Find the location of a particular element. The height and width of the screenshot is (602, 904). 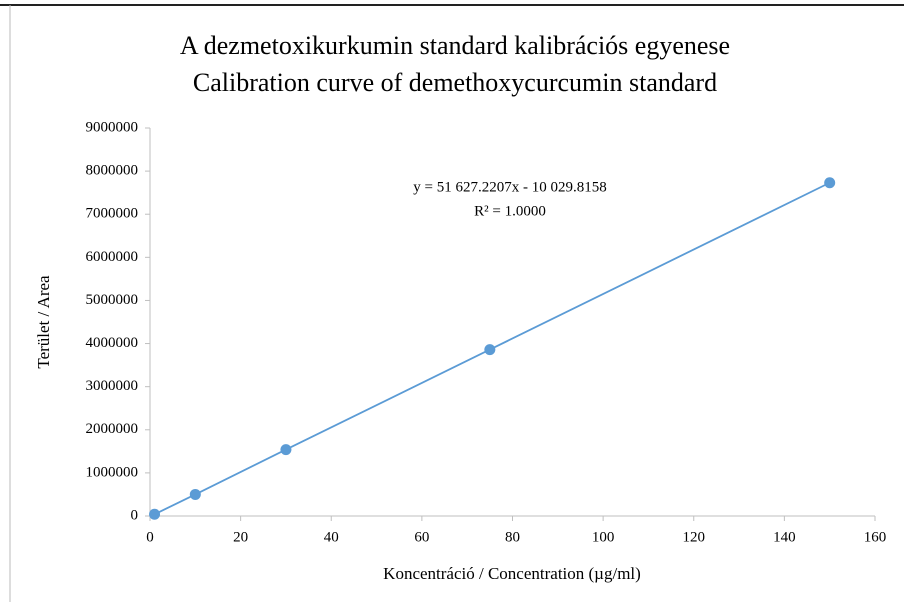

x-tick-label: 0 is located at coordinates (150, 537).